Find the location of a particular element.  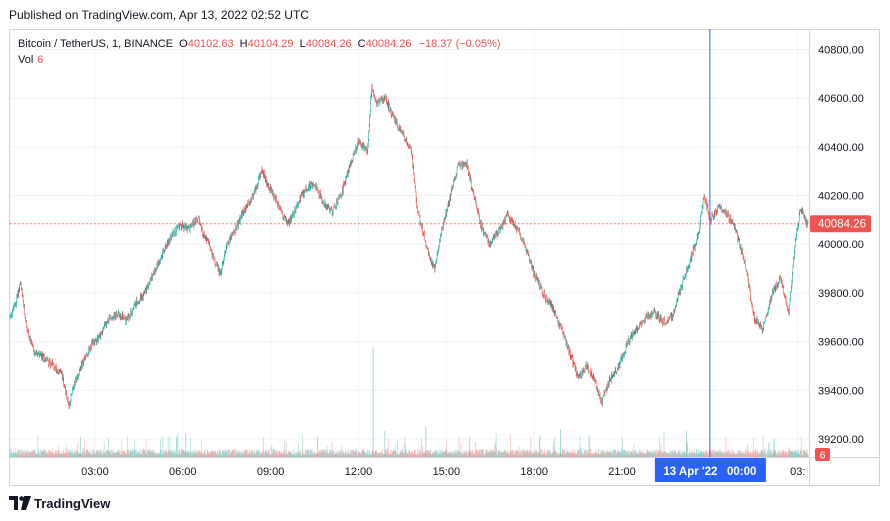

volume-badge: 6 is located at coordinates (822, 455).